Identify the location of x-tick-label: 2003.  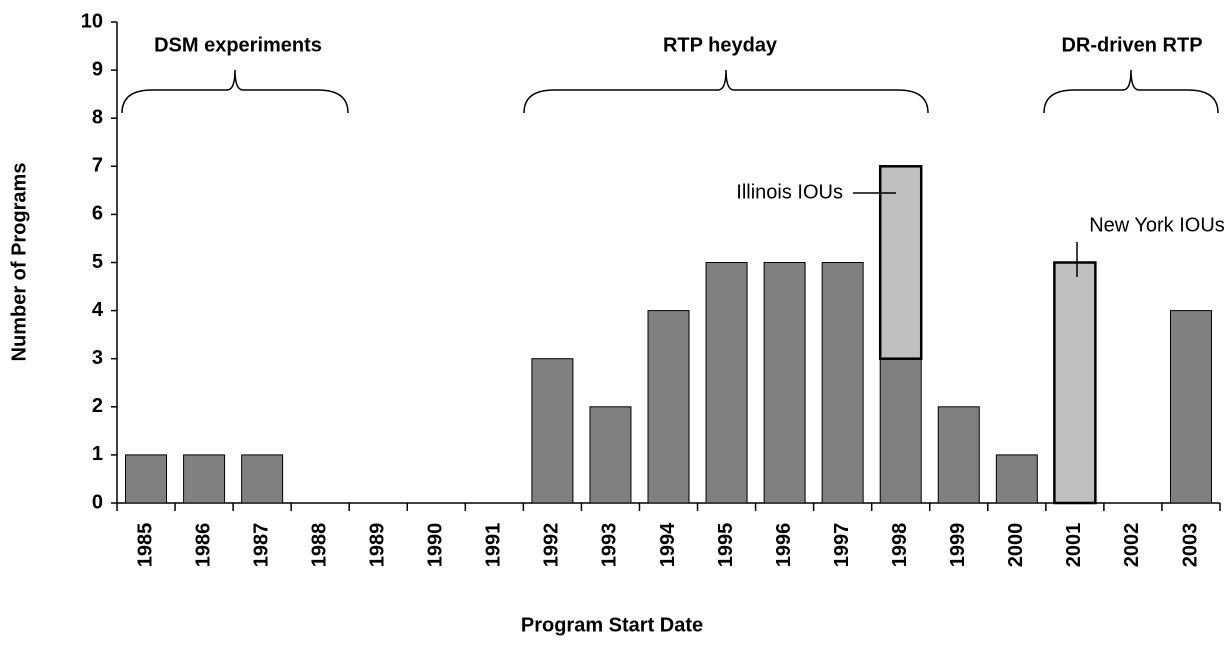
(1190, 545).